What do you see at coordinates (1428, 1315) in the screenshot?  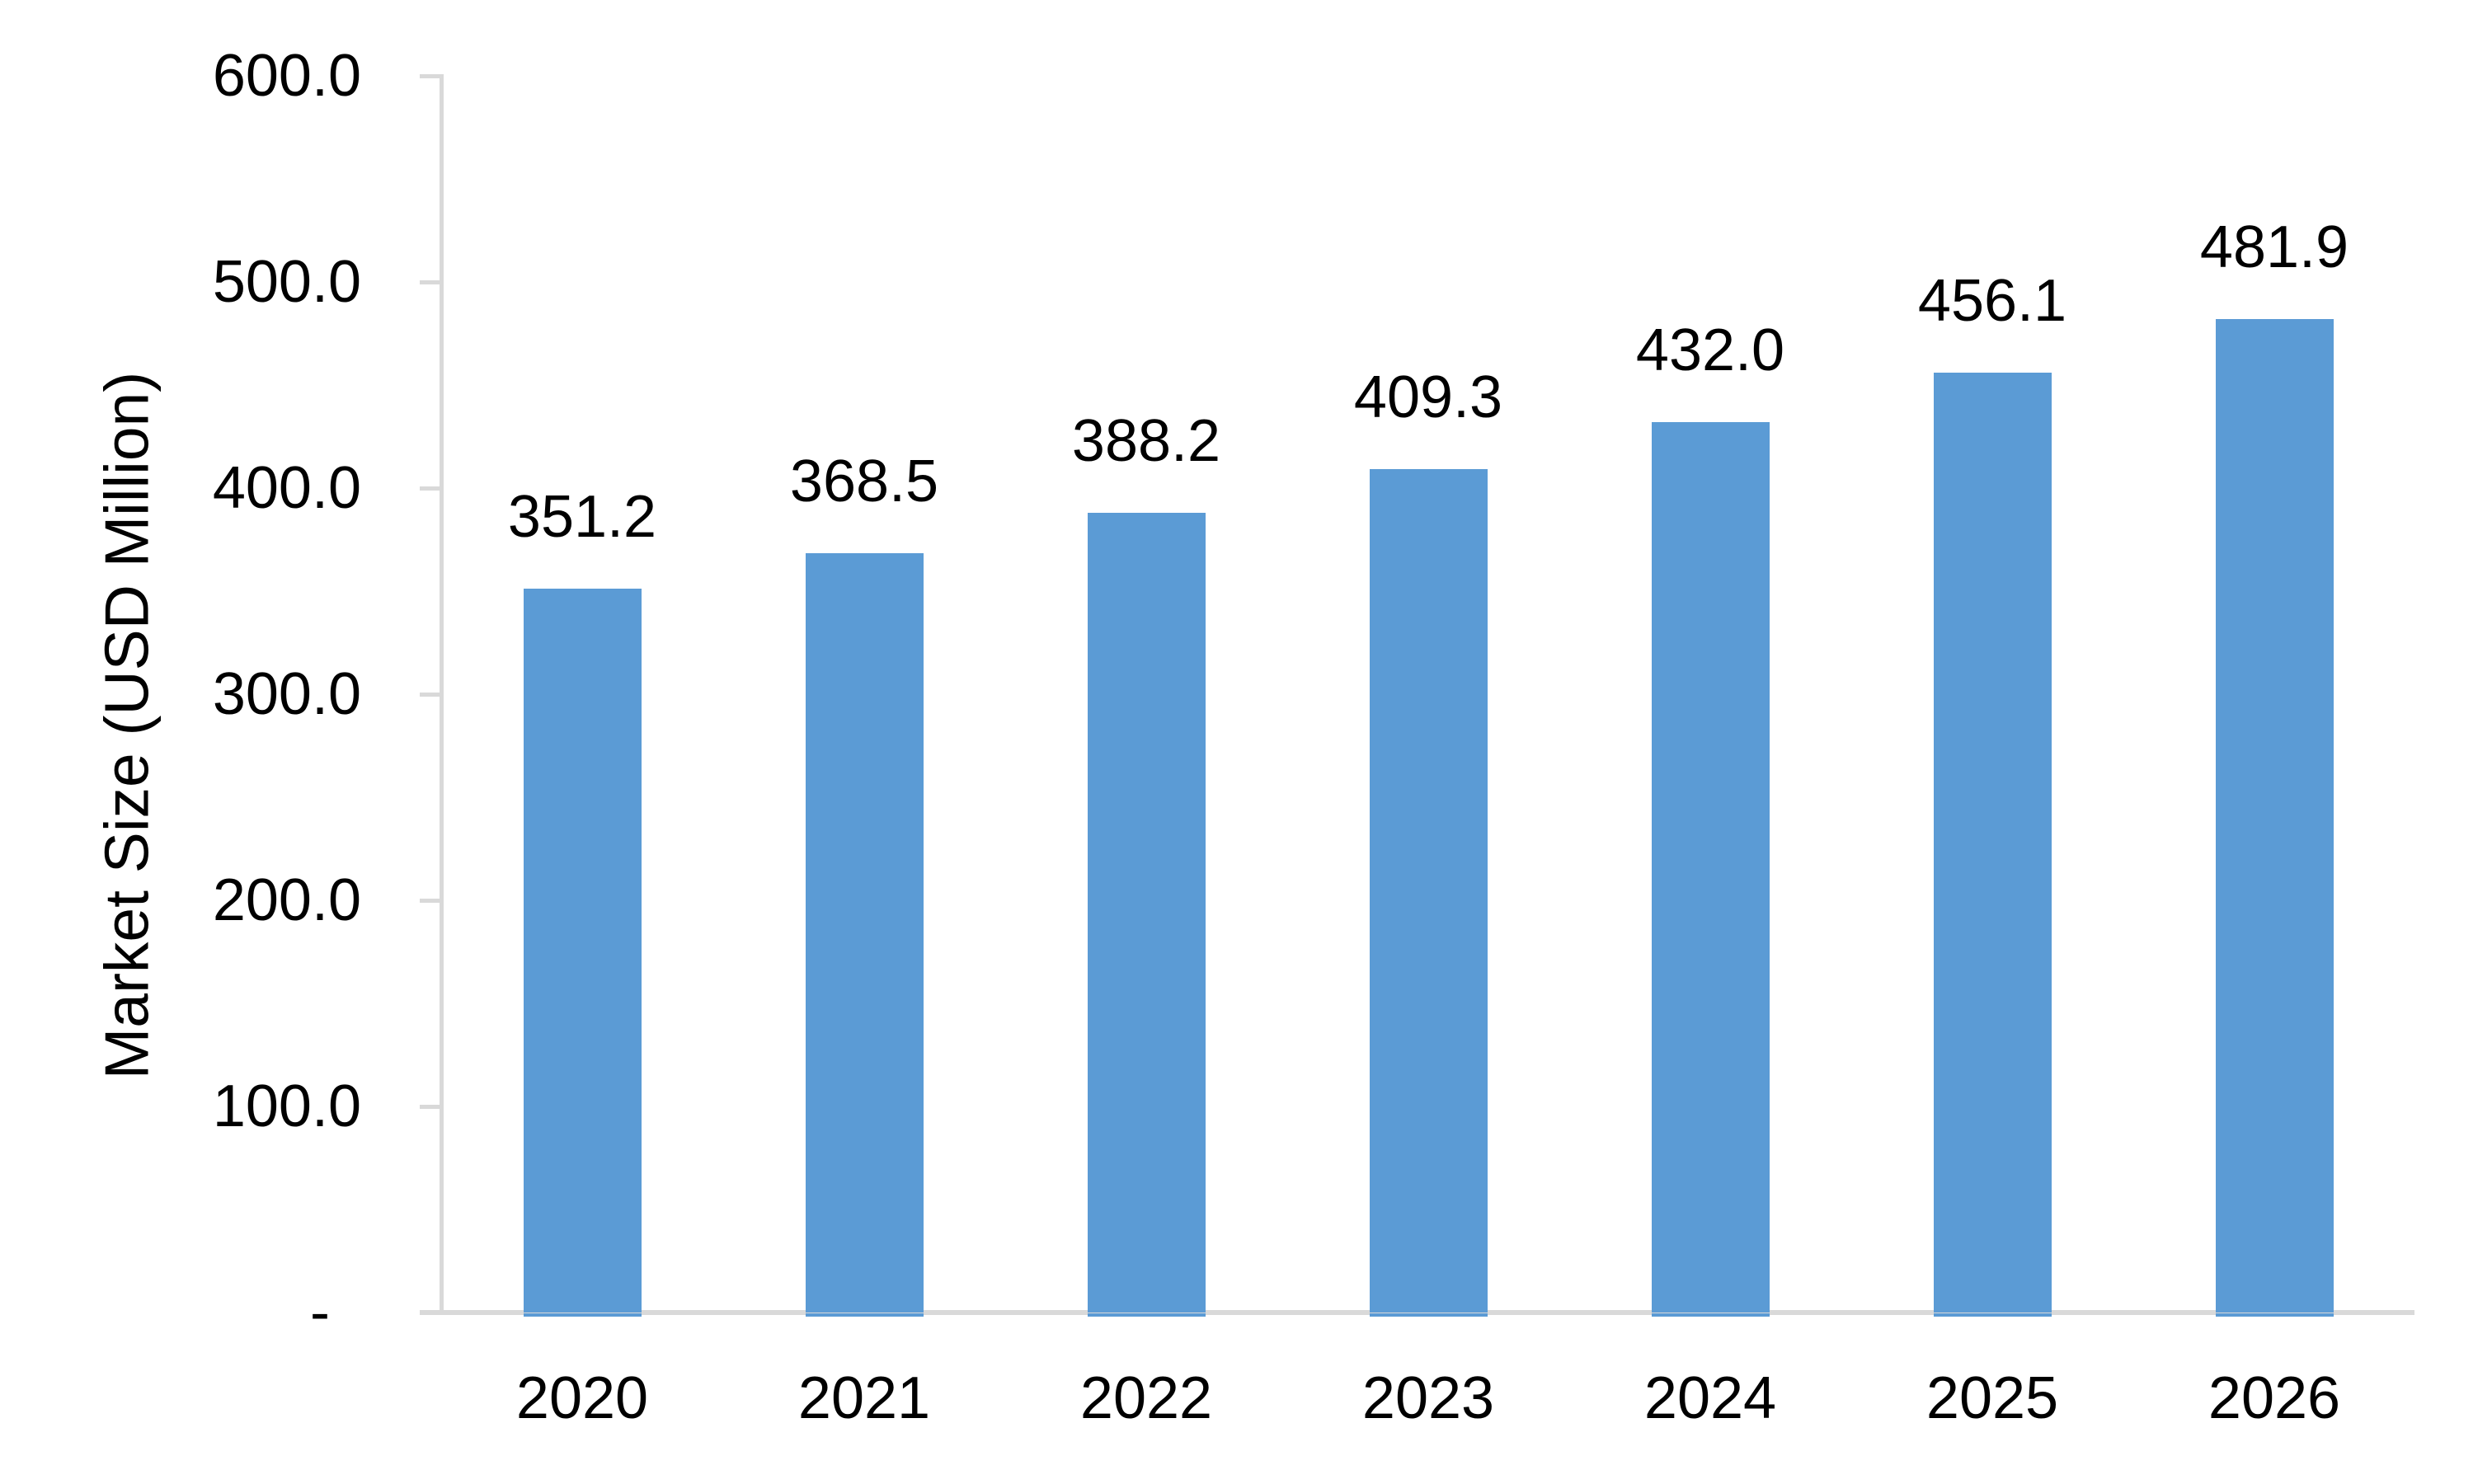 I see `bar-underline-2023` at bounding box center [1428, 1315].